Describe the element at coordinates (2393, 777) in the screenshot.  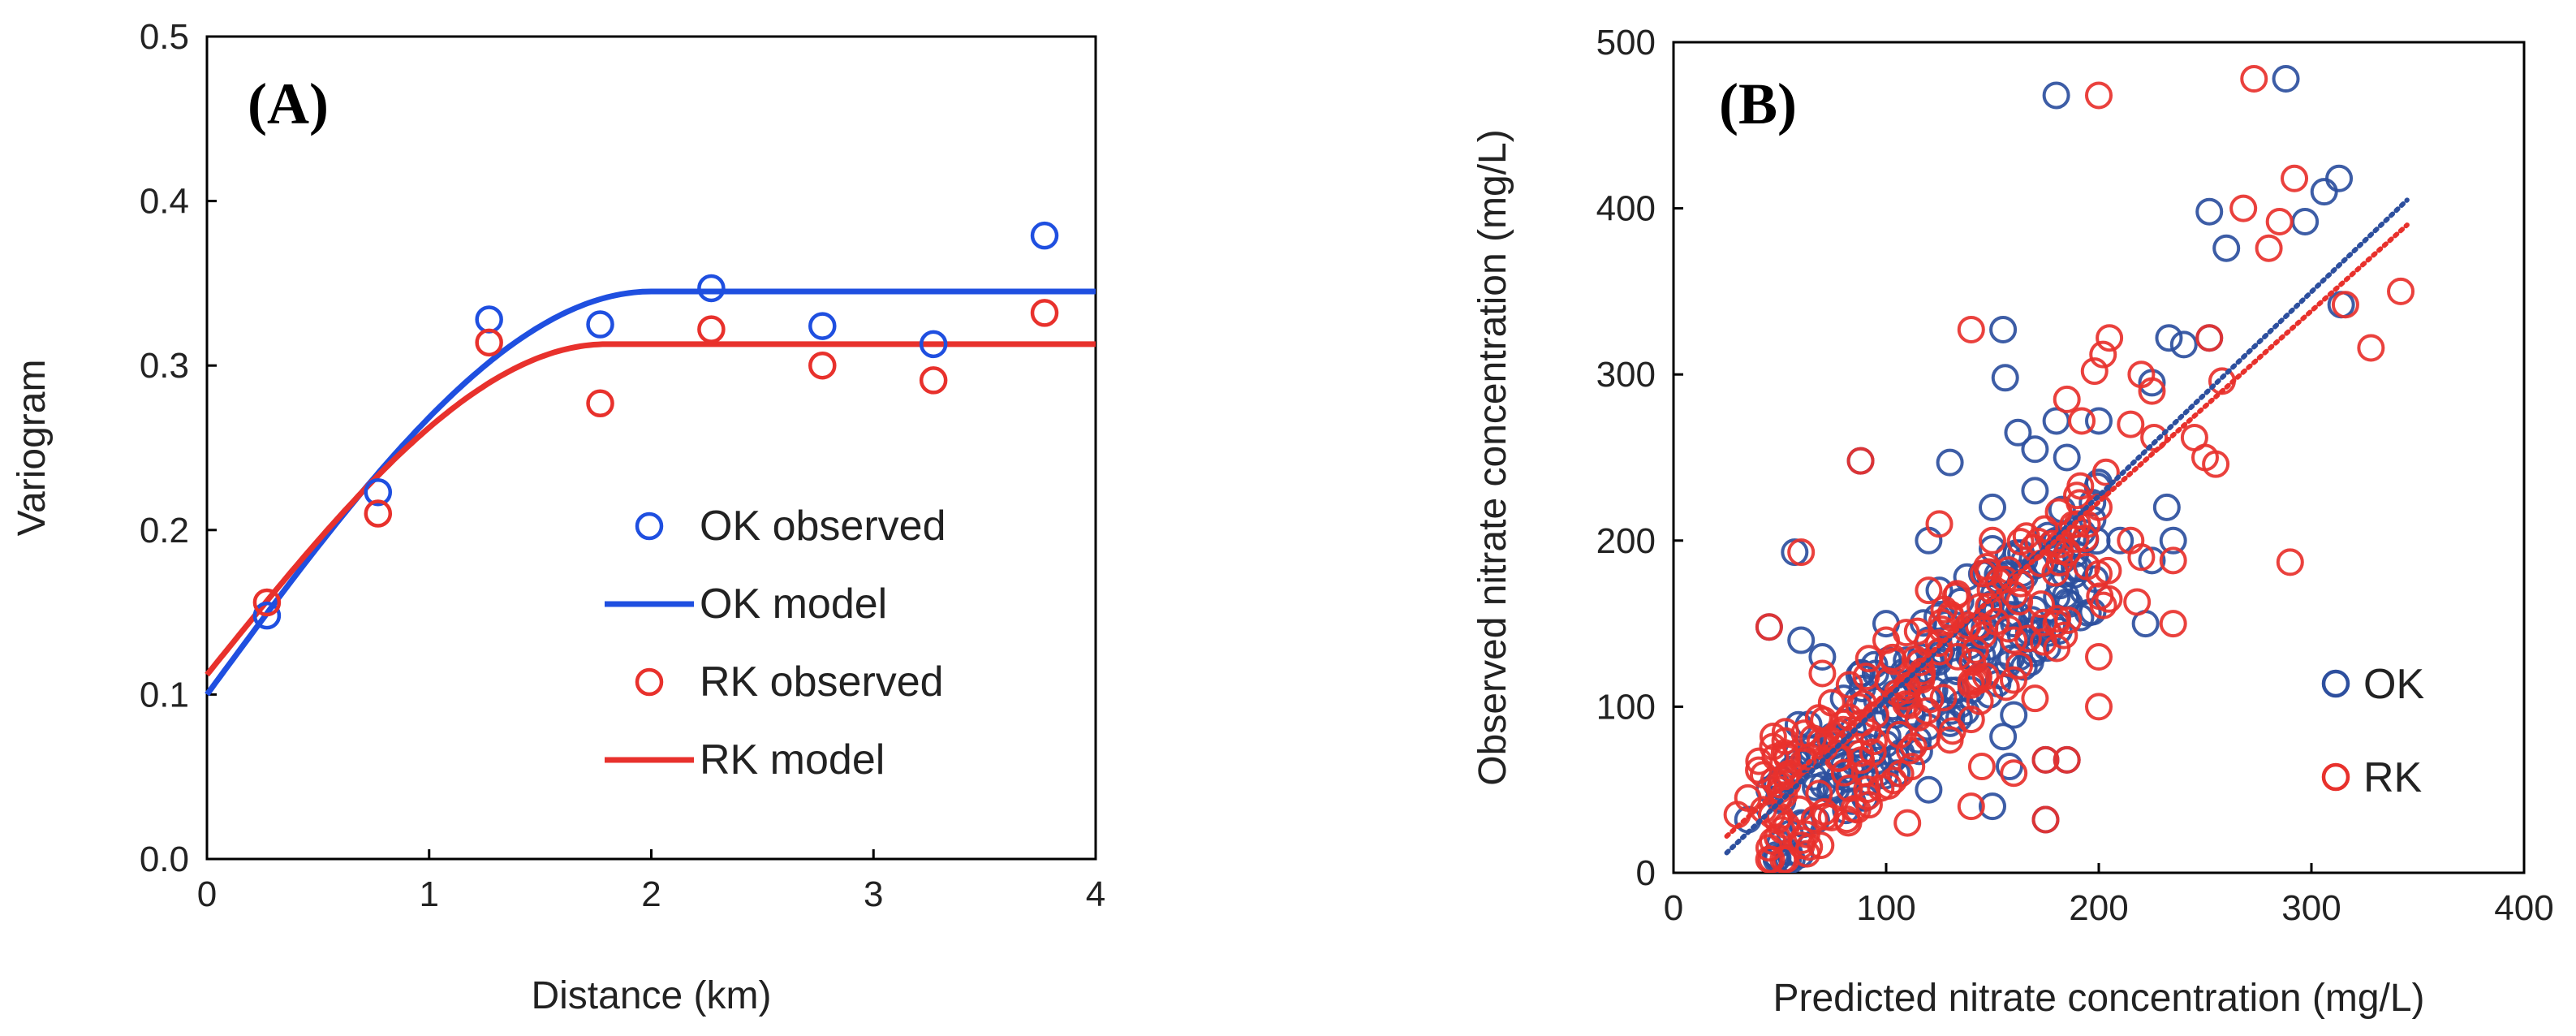
I see `panel-b-legend-label: RK` at that location.